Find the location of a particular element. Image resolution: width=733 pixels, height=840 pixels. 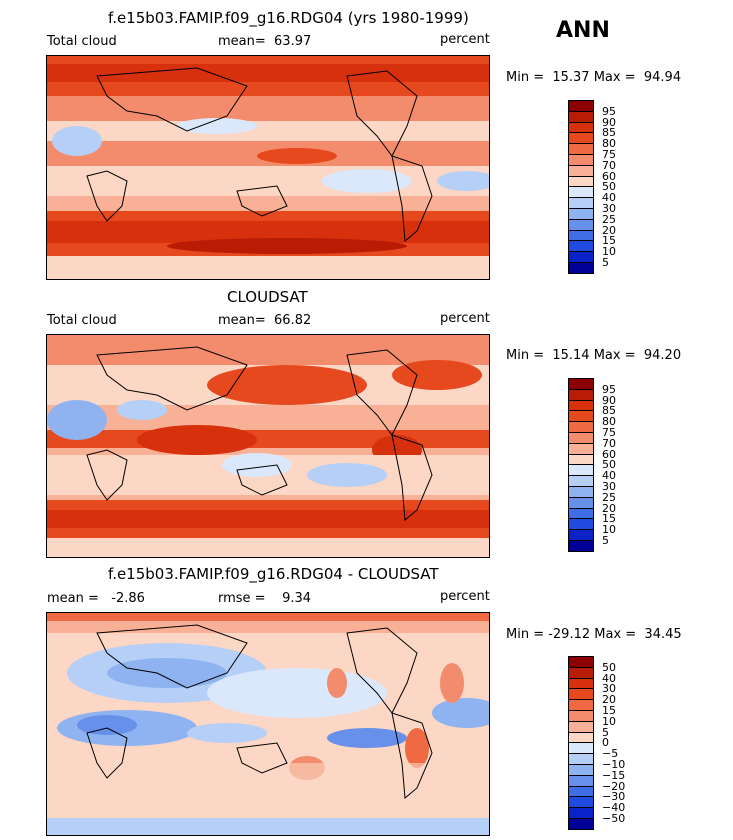

panel-2-colorbar-tick-label: 75 is located at coordinates (609, 432).